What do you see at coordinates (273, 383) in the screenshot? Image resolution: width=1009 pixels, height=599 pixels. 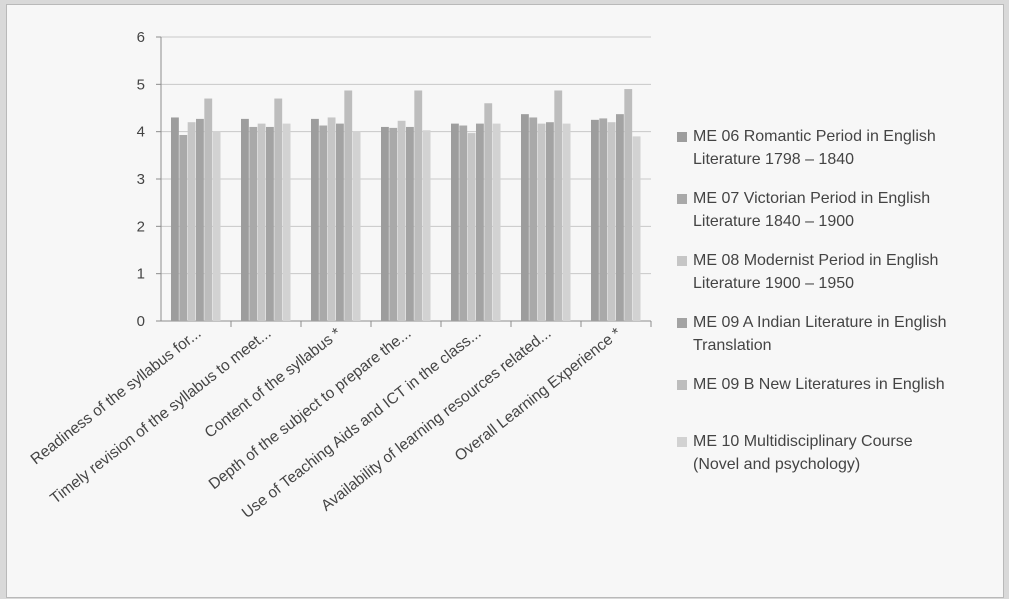 I see `x-tick-label: Content of the syllabus *` at bounding box center [273, 383].